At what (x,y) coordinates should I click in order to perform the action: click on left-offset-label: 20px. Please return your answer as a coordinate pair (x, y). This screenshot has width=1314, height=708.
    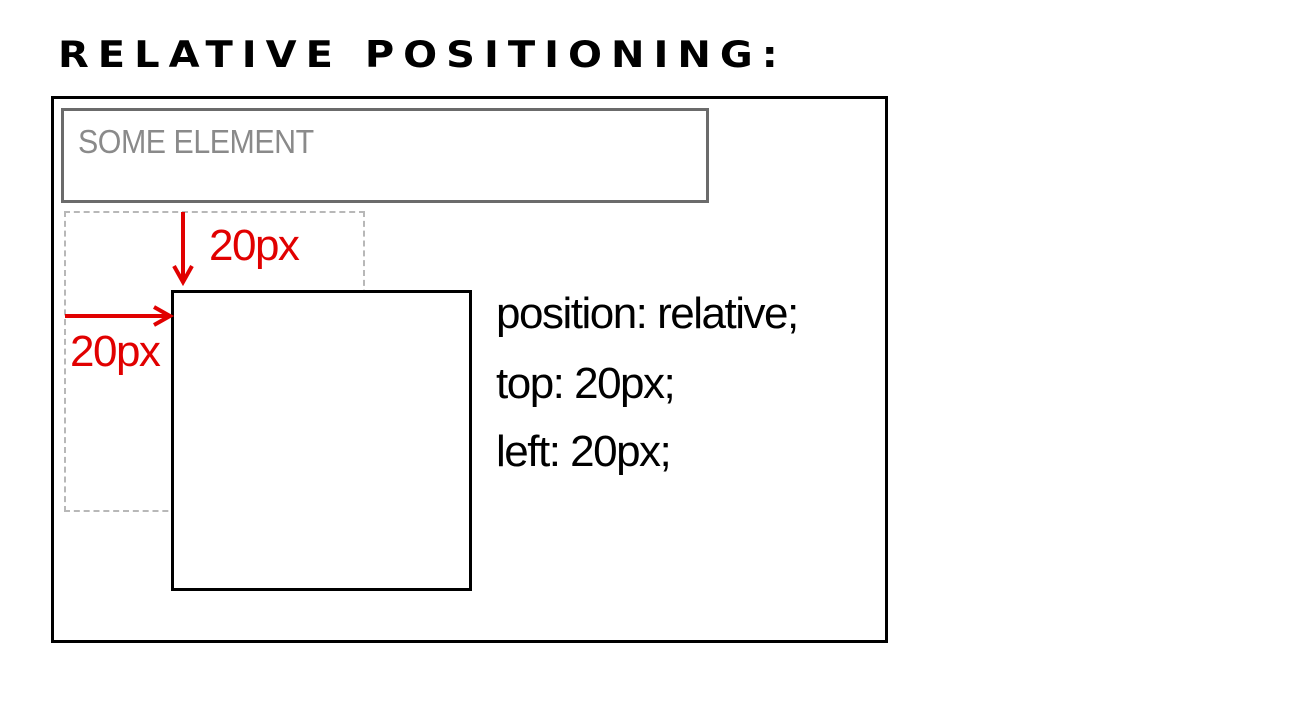
    Looking at the image, I should click on (115, 351).